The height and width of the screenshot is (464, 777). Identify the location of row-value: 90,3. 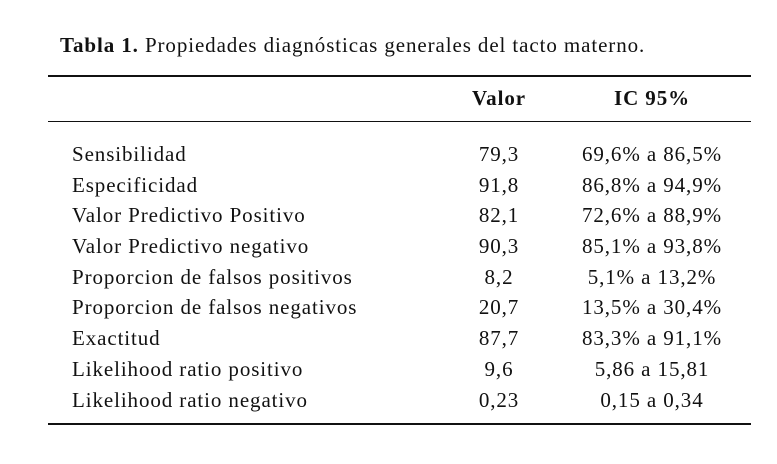
(499, 246).